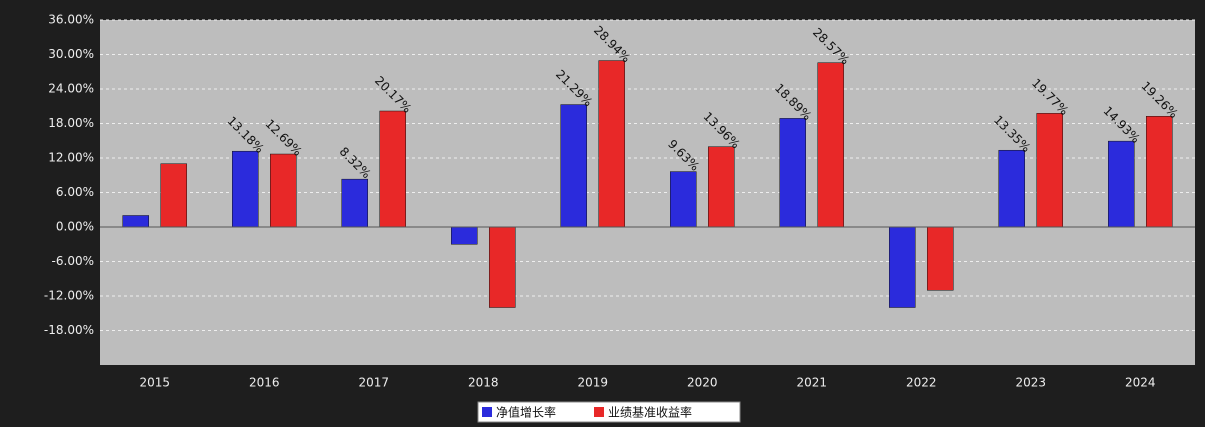 The width and height of the screenshot is (1205, 431). I want to click on y-tick-label: 12.00%, so click(71, 158).